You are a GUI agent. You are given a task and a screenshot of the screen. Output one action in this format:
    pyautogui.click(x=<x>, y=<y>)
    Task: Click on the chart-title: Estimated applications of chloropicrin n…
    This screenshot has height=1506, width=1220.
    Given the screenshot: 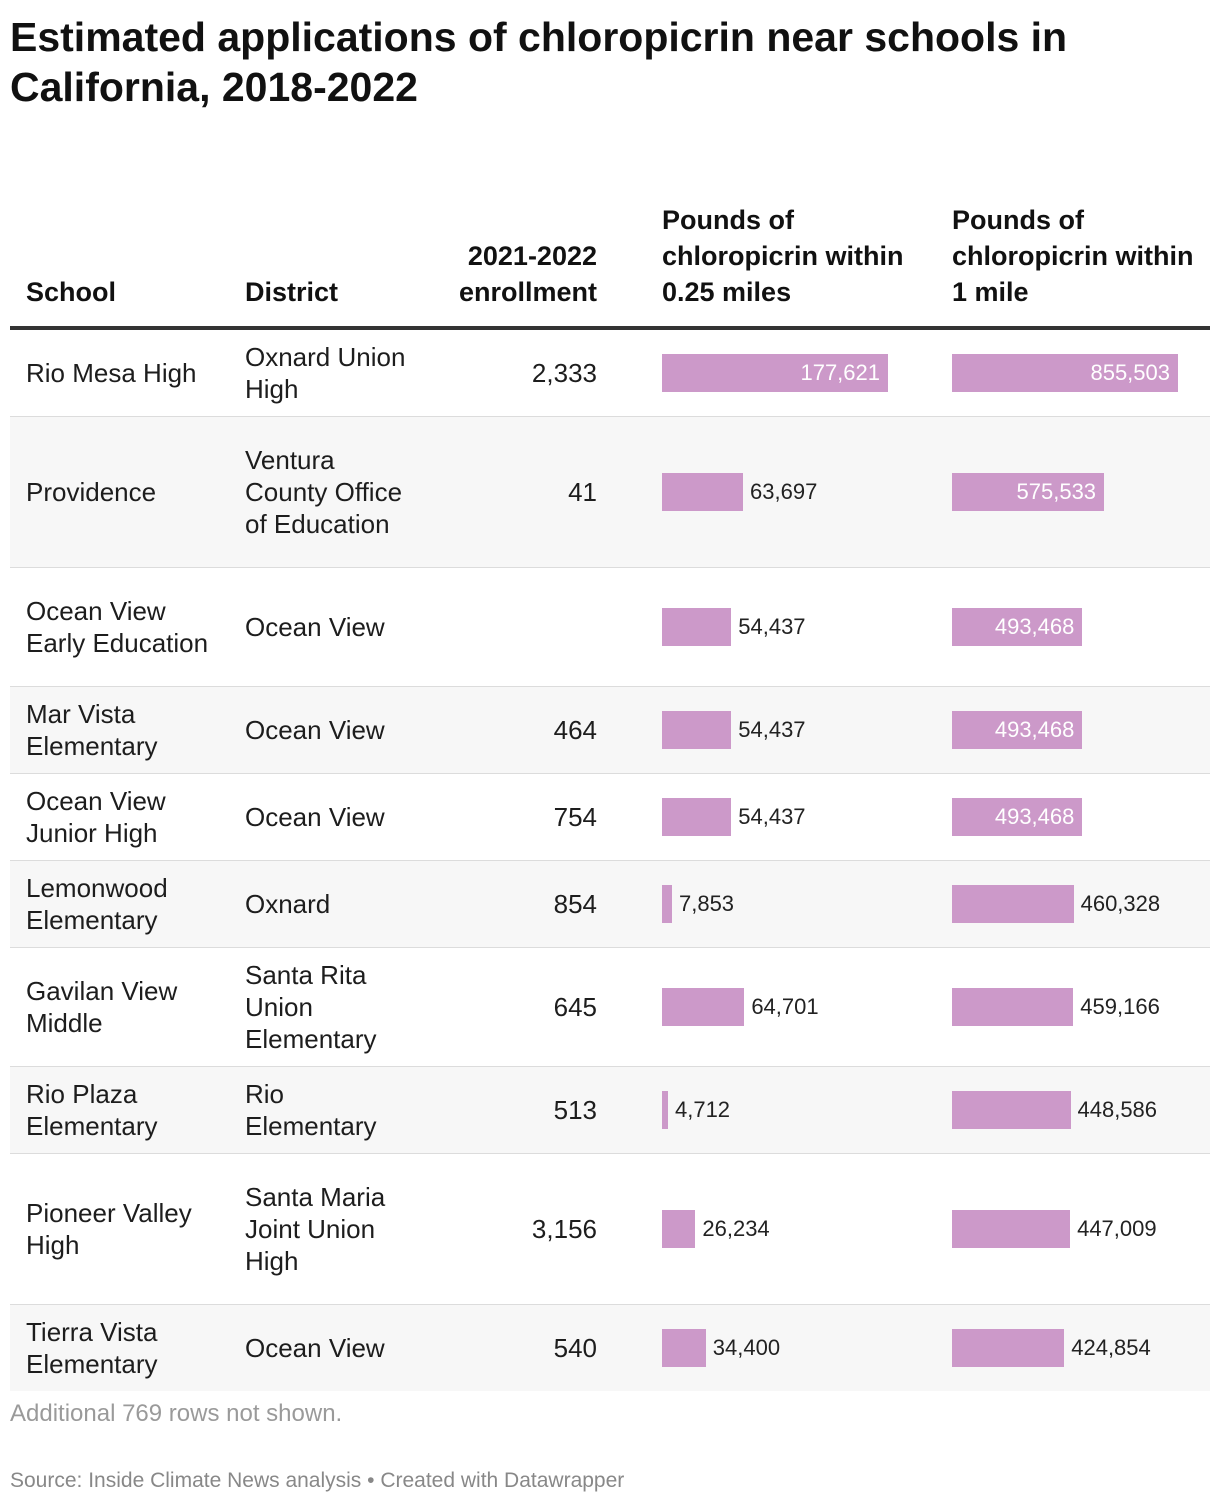 What is the action you would take?
    pyautogui.click(x=539, y=62)
    